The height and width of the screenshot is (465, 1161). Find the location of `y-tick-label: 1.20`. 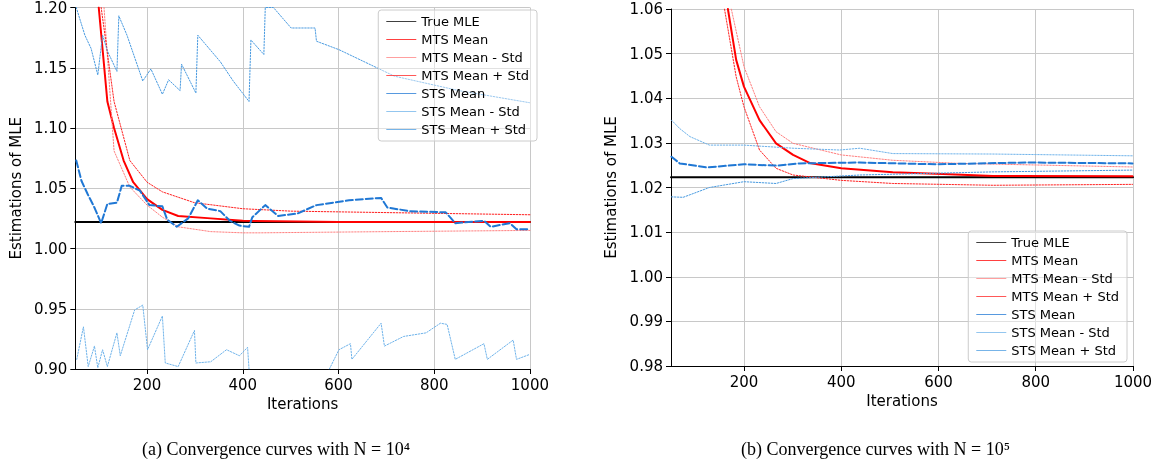

y-tick-label: 1.20 is located at coordinates (50, 8).